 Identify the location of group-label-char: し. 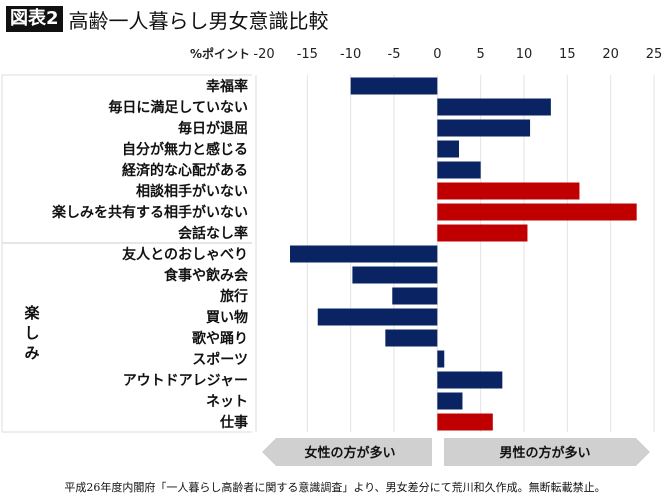
(31, 333).